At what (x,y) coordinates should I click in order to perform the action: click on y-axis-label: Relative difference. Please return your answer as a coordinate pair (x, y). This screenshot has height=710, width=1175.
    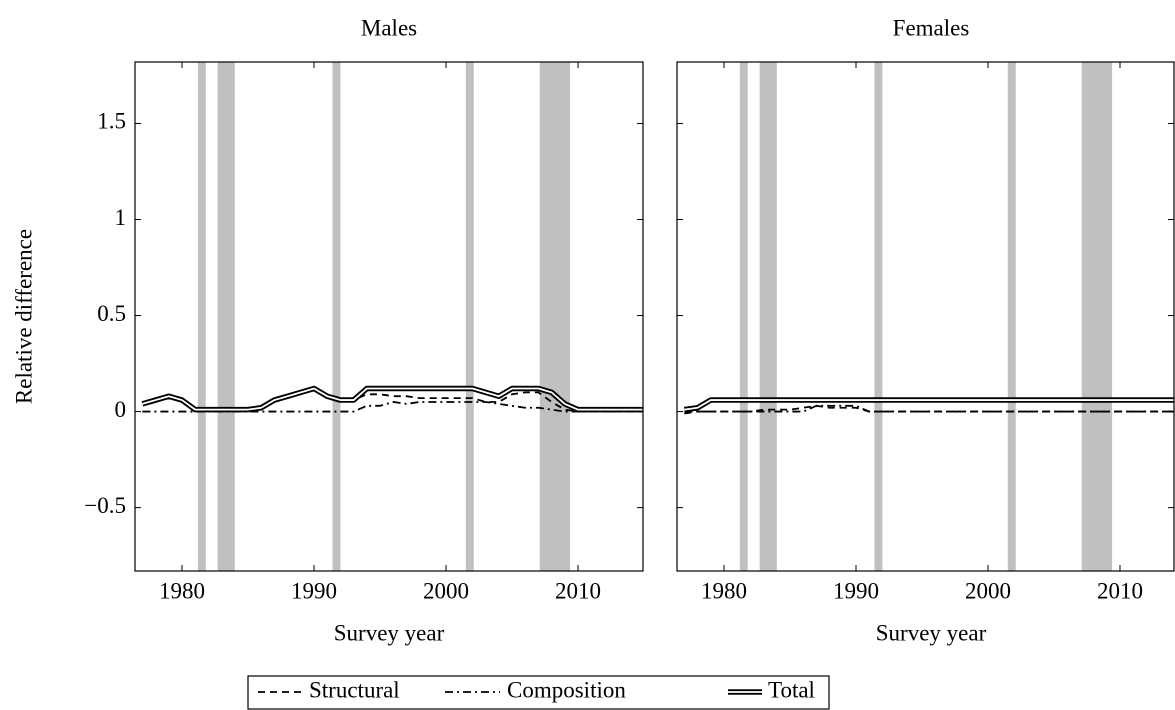
    Looking at the image, I should click on (23, 316).